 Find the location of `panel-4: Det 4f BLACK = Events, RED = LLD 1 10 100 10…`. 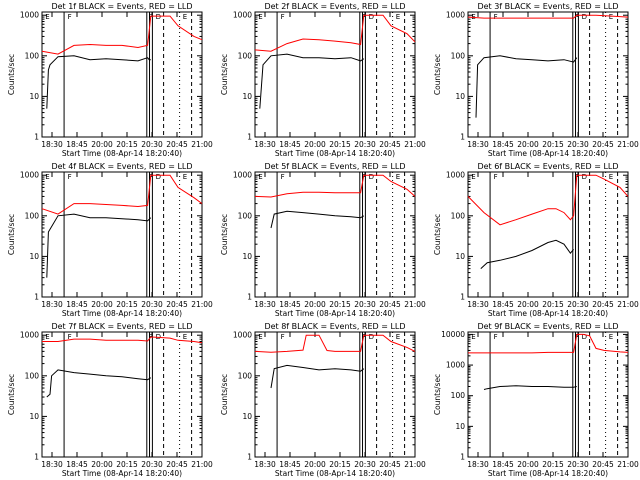

panel-4: Det 4f BLACK = Events, RED = LLD 1 10 100 10… is located at coordinates (110, 240).